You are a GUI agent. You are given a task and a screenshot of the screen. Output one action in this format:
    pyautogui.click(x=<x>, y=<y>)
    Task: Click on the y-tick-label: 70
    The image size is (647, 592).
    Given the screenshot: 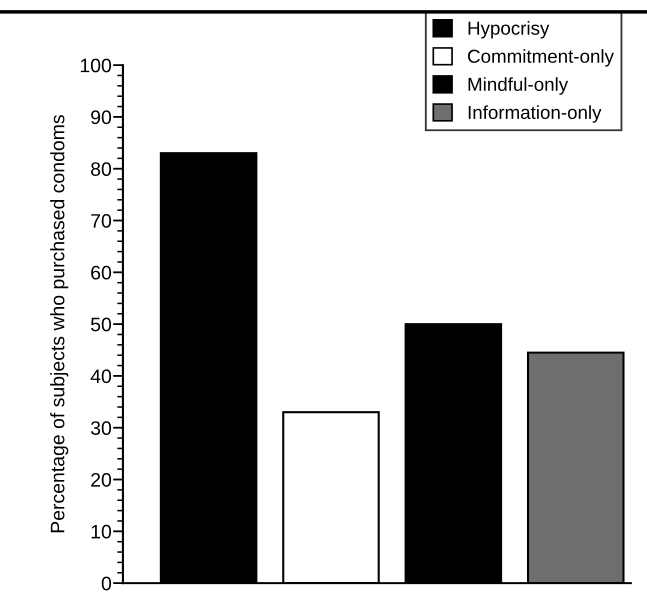 What is the action you would take?
    pyautogui.click(x=101, y=221)
    